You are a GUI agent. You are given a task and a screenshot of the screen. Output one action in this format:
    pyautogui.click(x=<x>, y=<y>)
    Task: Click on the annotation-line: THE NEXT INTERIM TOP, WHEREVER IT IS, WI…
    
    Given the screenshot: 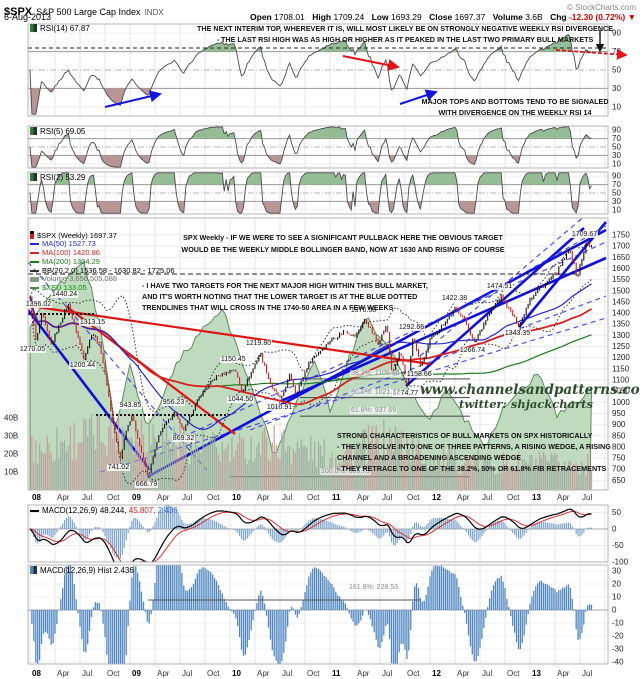 What is the action you would take?
    pyautogui.click(x=405, y=28)
    